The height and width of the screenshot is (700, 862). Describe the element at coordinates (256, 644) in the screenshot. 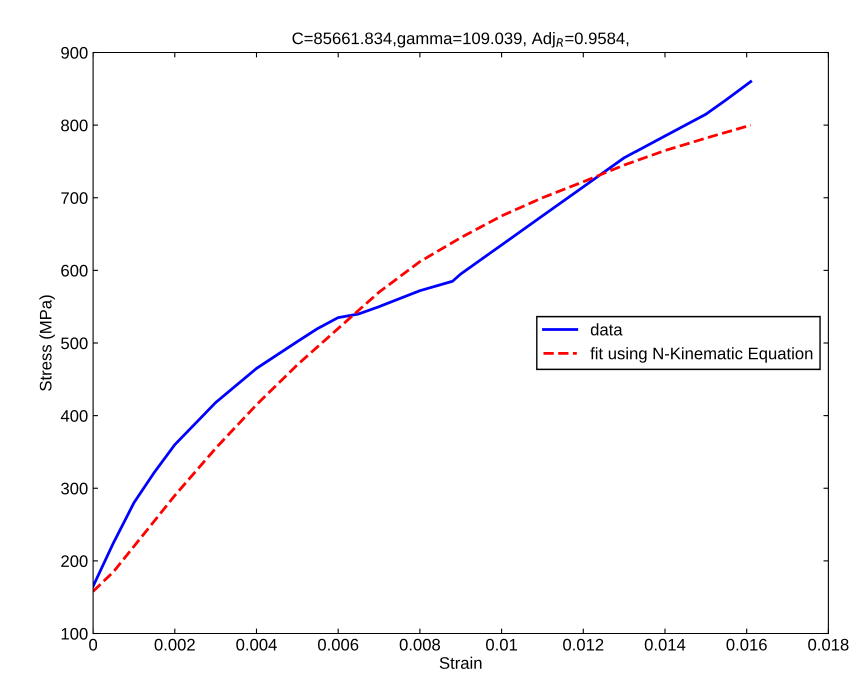

I see `x-tick-label: 0.004` at that location.